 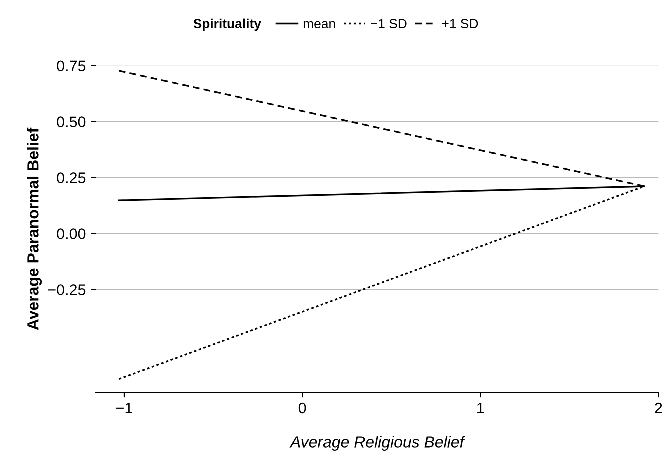 I want to click on x-tick-label: −1, so click(x=124, y=408).